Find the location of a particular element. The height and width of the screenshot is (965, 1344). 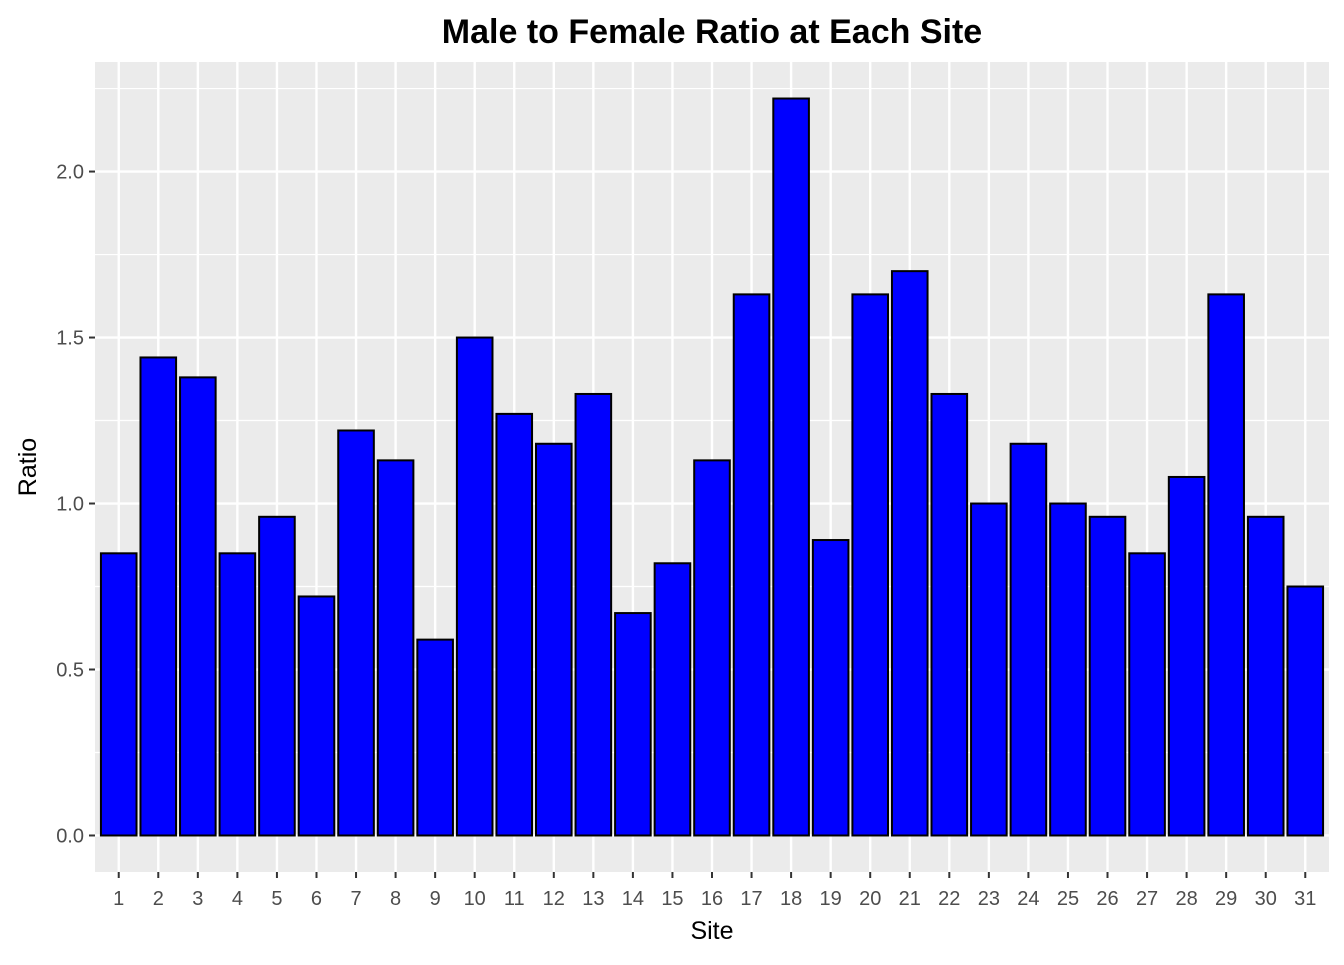

x-tick-label: 17 is located at coordinates (751, 899).